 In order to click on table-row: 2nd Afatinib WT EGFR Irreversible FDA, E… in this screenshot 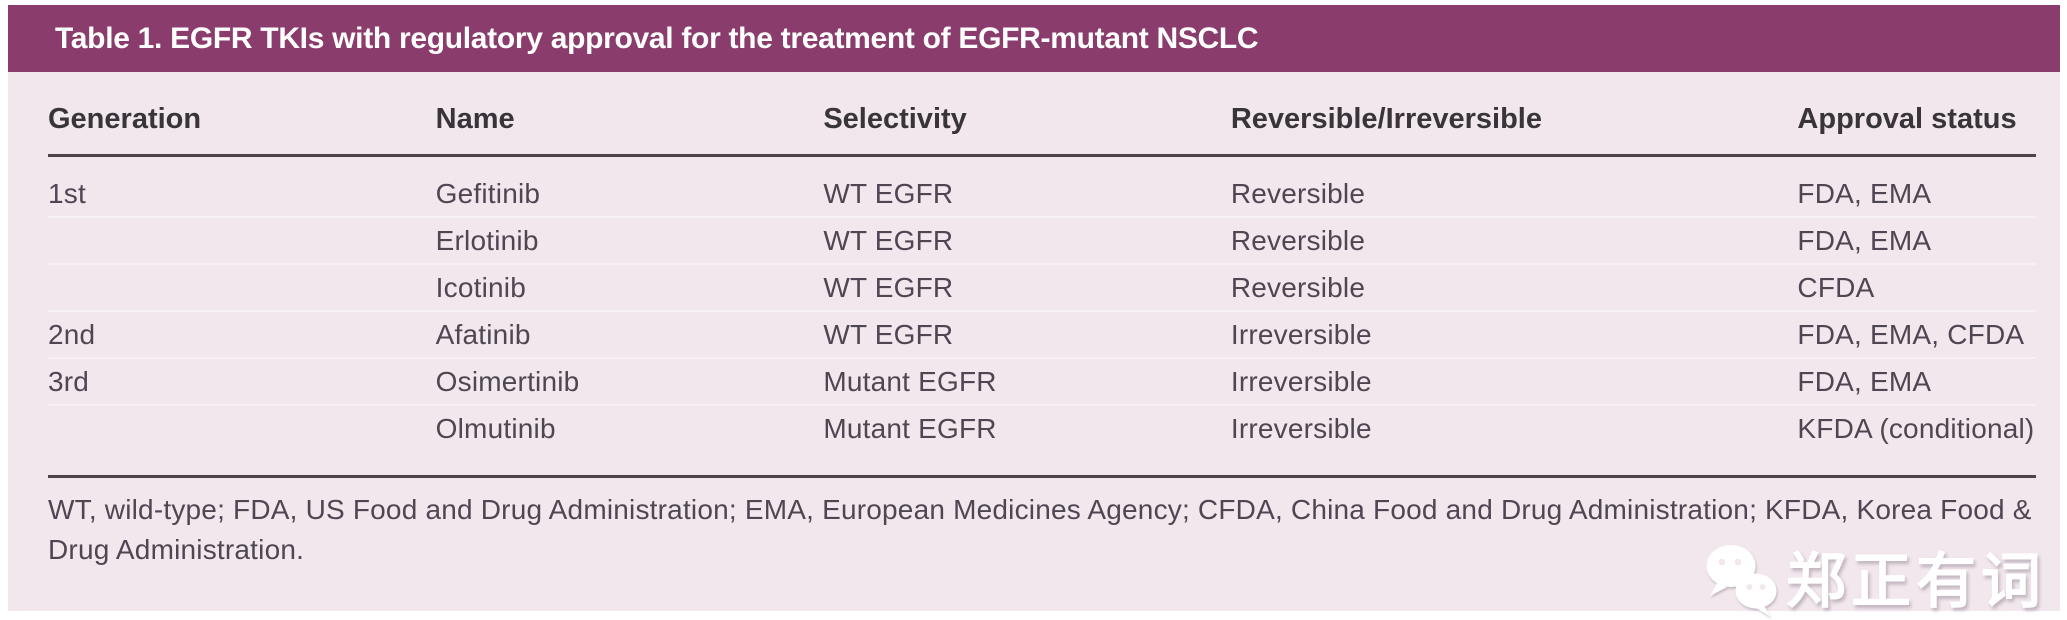, I will do `click(1042, 334)`.